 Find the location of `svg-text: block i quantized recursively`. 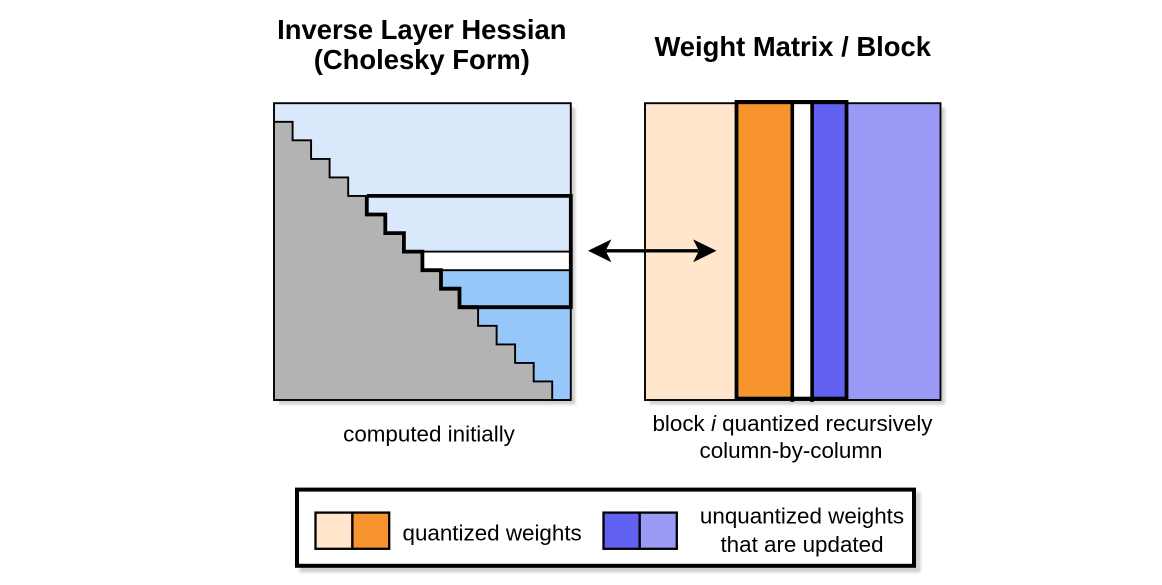

svg-text: block i quantized recursively is located at coordinates (792, 423).